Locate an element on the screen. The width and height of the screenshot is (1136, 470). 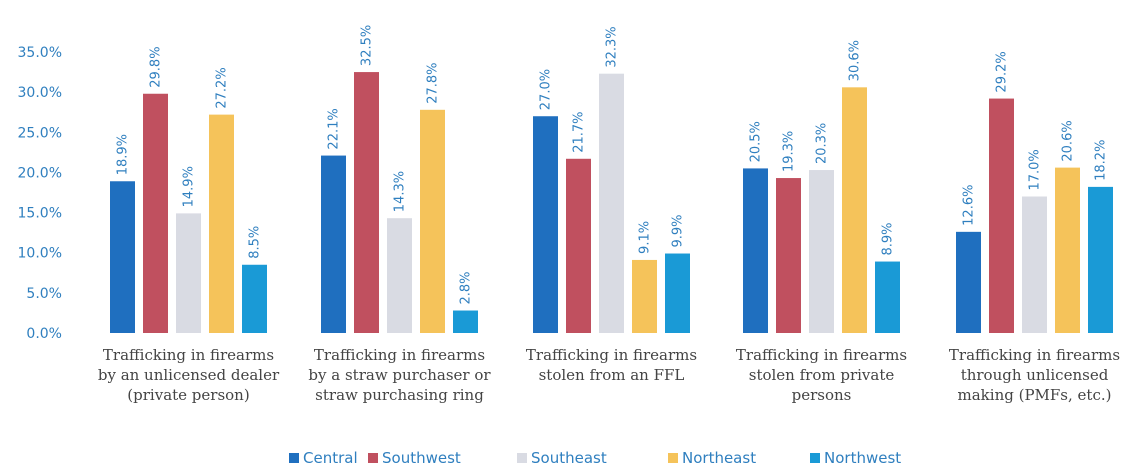
data-label: 29.2% is located at coordinates (1002, 71).